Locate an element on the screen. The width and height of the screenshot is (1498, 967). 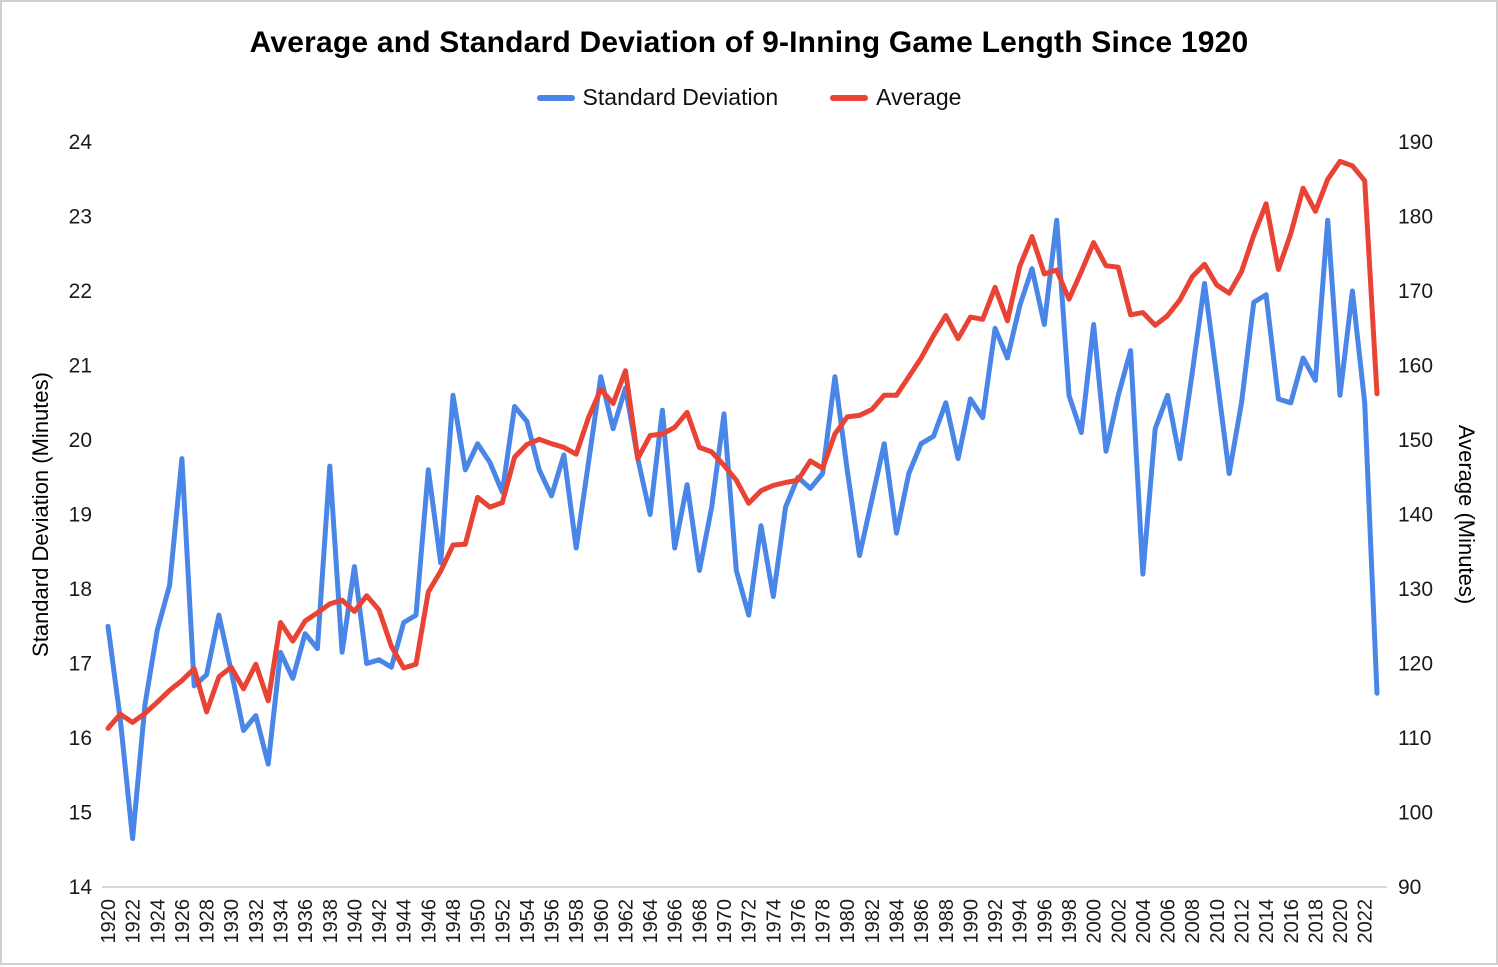
right-axis-tick-label: 150 is located at coordinates (1415, 440).